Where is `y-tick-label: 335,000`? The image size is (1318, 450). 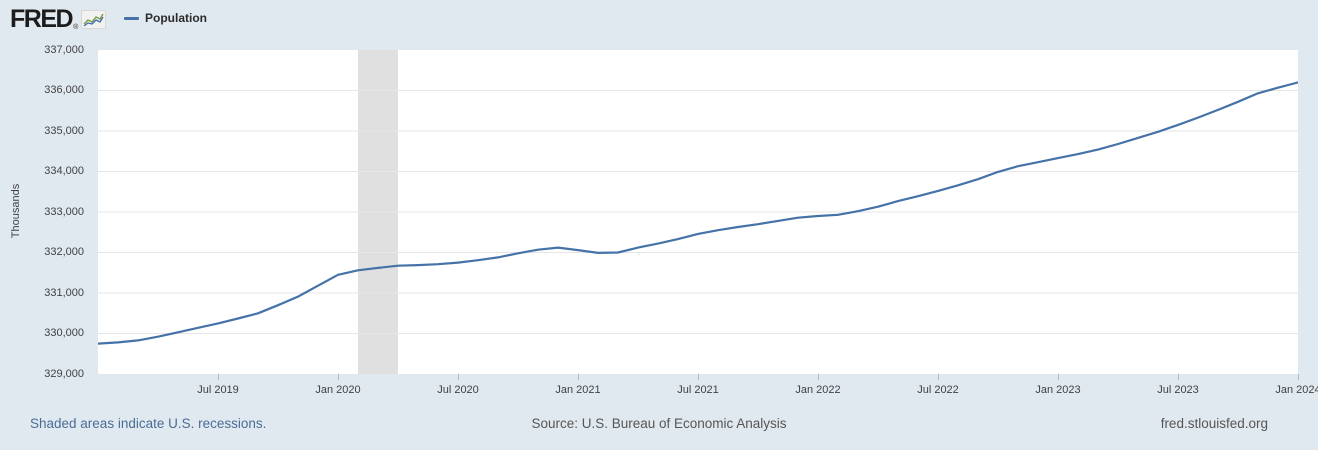
y-tick-label: 335,000 is located at coordinates (64, 130).